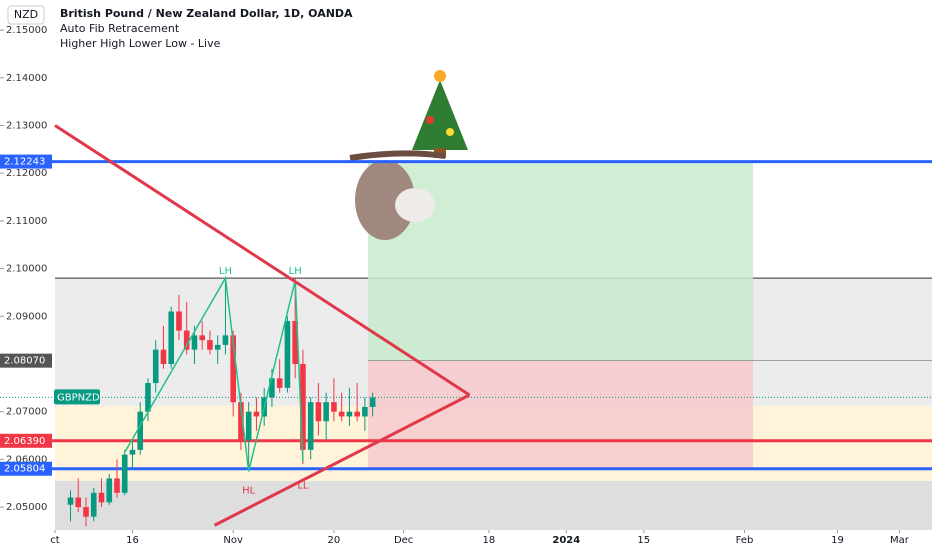 The width and height of the screenshot is (932, 550). Describe the element at coordinates (26, 30) in the screenshot. I see `y-tick-label: 2.15000` at that location.